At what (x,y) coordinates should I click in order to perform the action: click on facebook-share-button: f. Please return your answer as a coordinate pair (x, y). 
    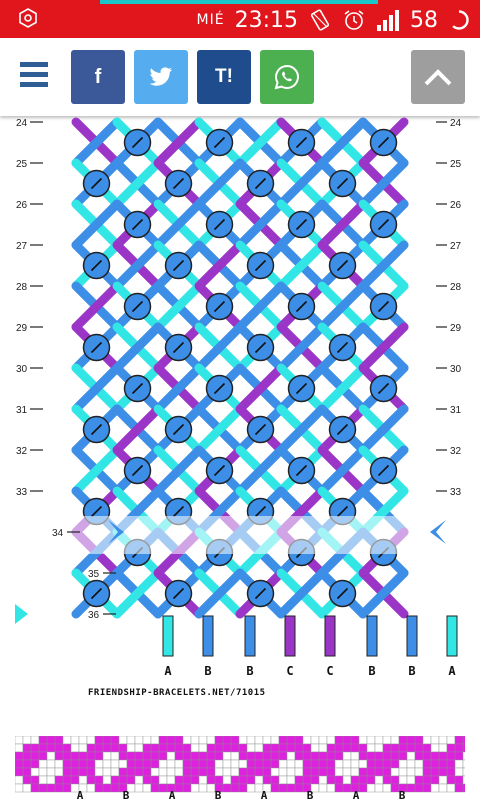
    Looking at the image, I should click on (98, 77).